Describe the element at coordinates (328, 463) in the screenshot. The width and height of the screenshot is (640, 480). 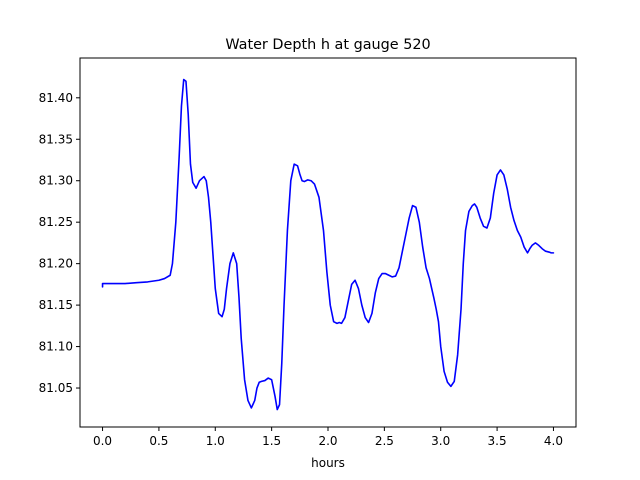
I see `x-axis-label: hours` at that location.